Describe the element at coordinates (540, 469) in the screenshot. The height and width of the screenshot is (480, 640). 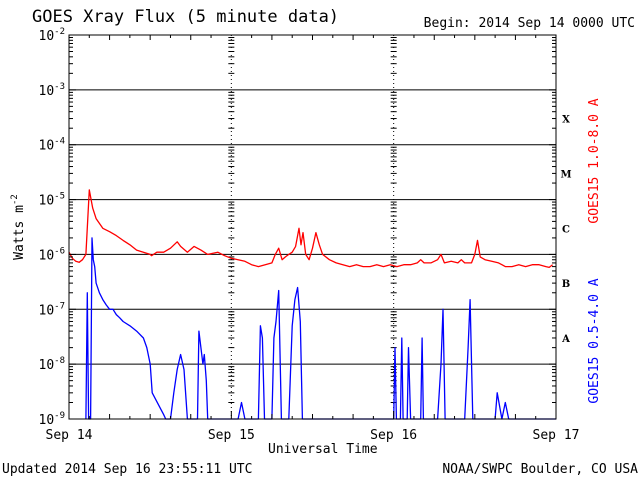
I see `credit-text: NOAA/SWPC Boulder, CO USA` at that location.